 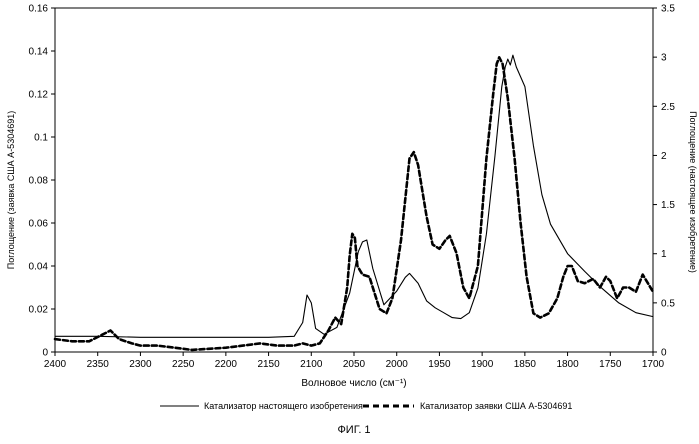 What do you see at coordinates (610, 364) in the screenshot?
I see `x-tick-label: 1750` at bounding box center [610, 364].